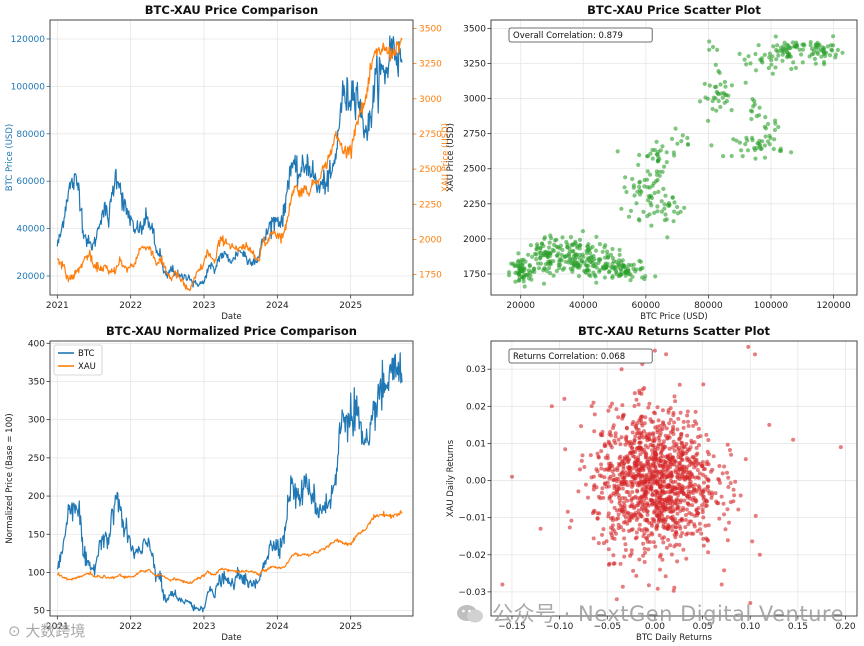 The image size is (864, 646). Describe the element at coordinates (57, 306) in the screenshot. I see `x-tick-label: 2021` at that location.